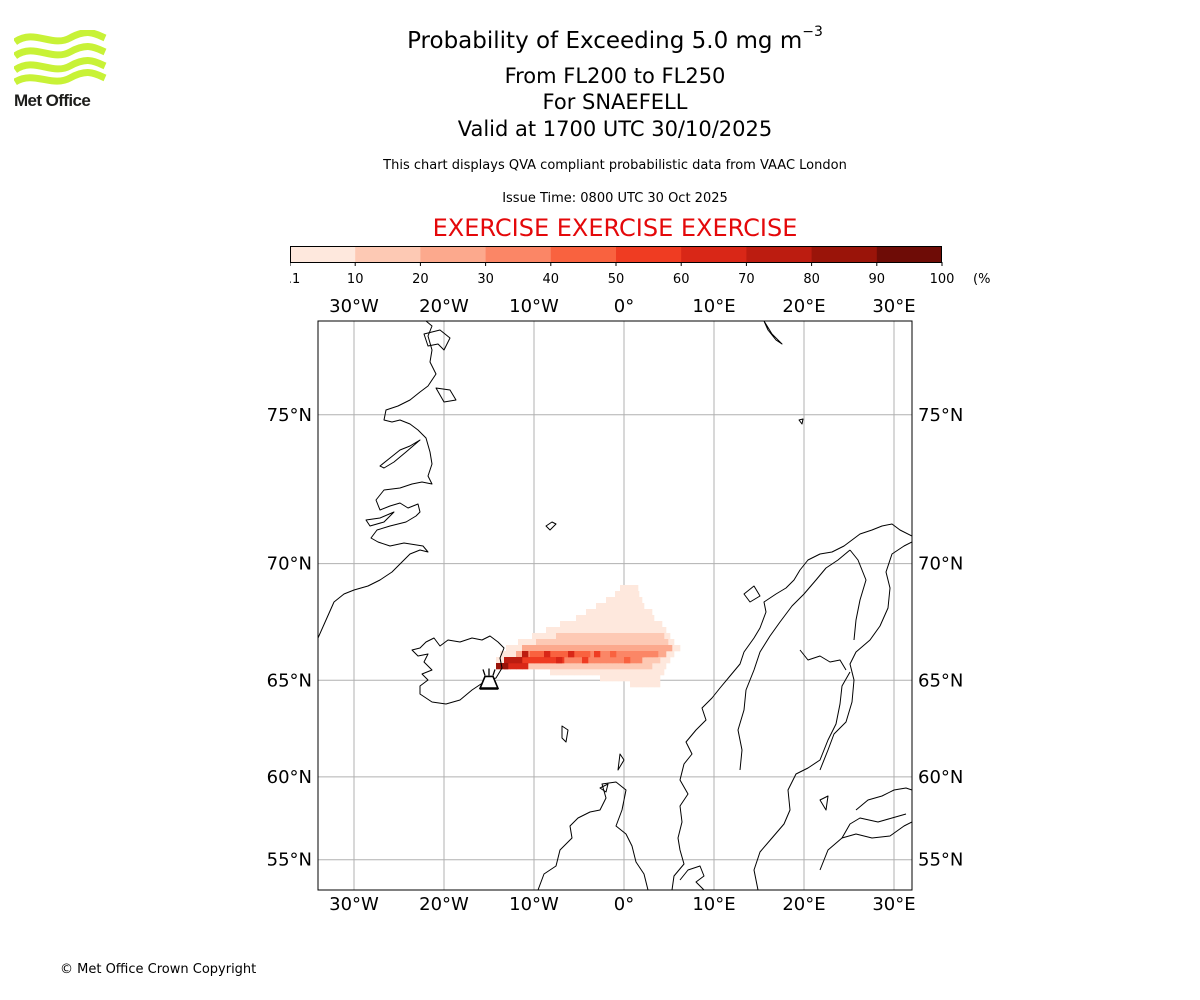 This screenshot has width=1200, height=1000. I want to click on colorbar-tick-label: 80, so click(811, 279).